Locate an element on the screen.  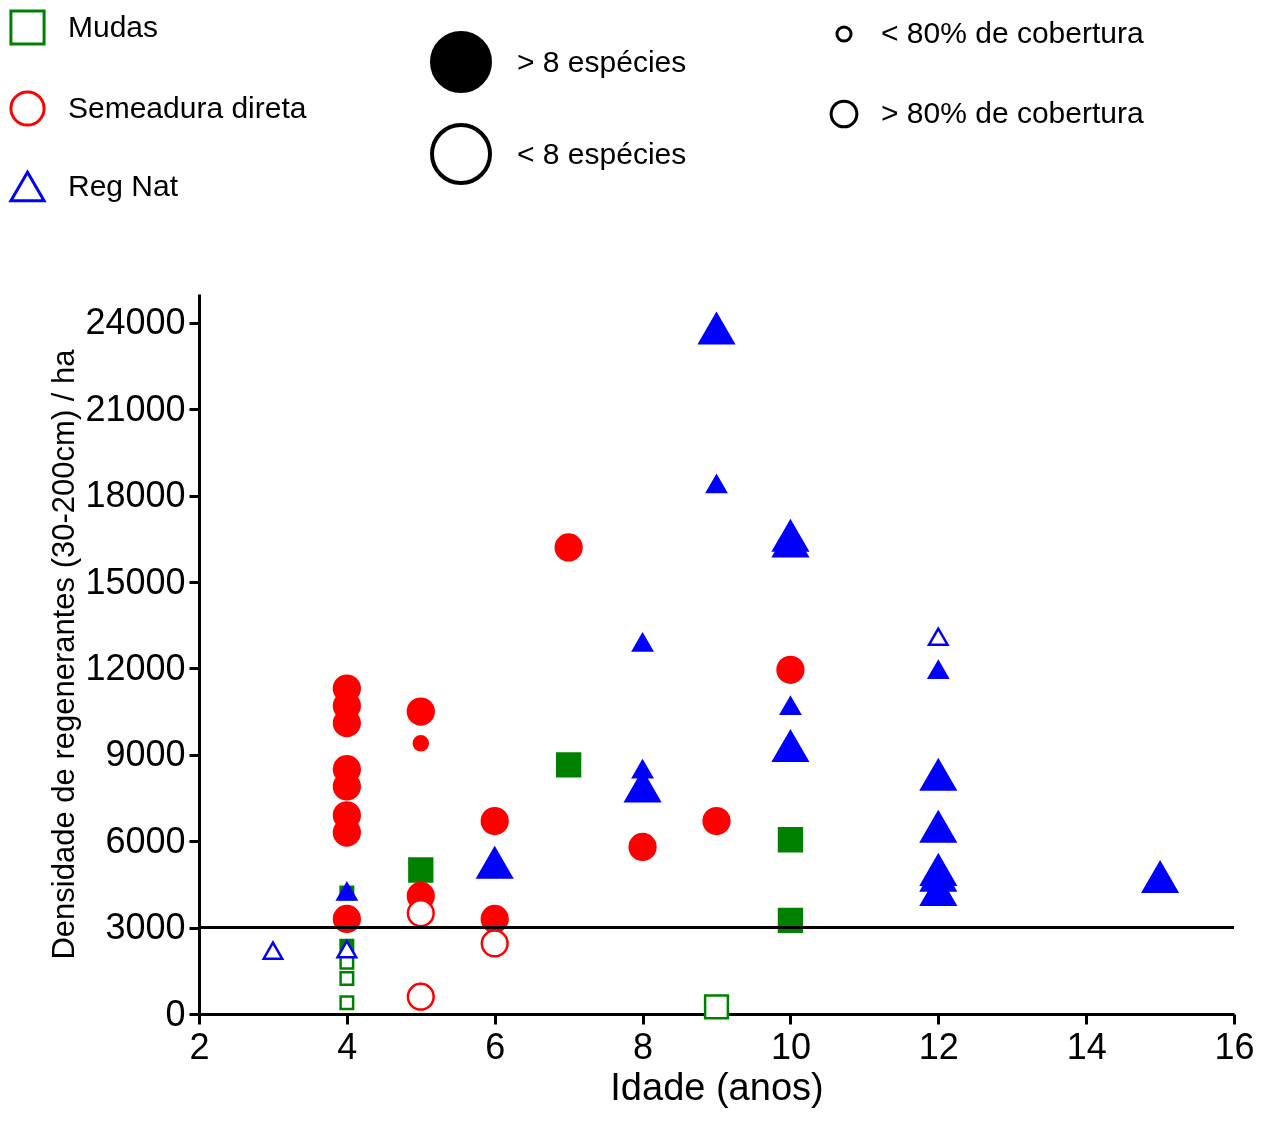
legend-label: < 80% de cobertura is located at coordinates (1012, 32).